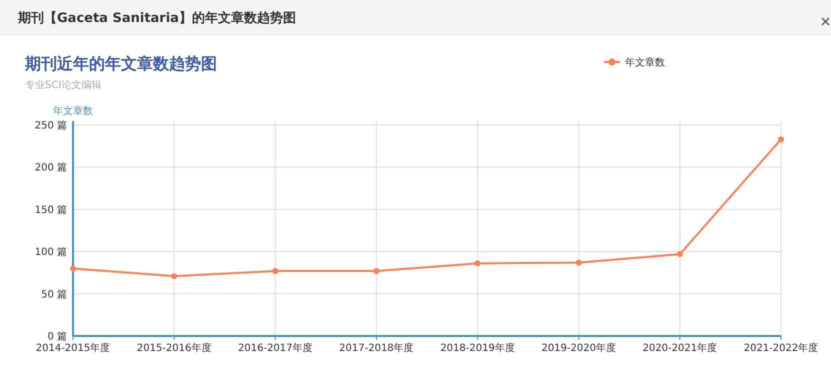  Describe the element at coordinates (275, 348) in the screenshot. I see `x-tick-label: 2016-2017年度` at that location.